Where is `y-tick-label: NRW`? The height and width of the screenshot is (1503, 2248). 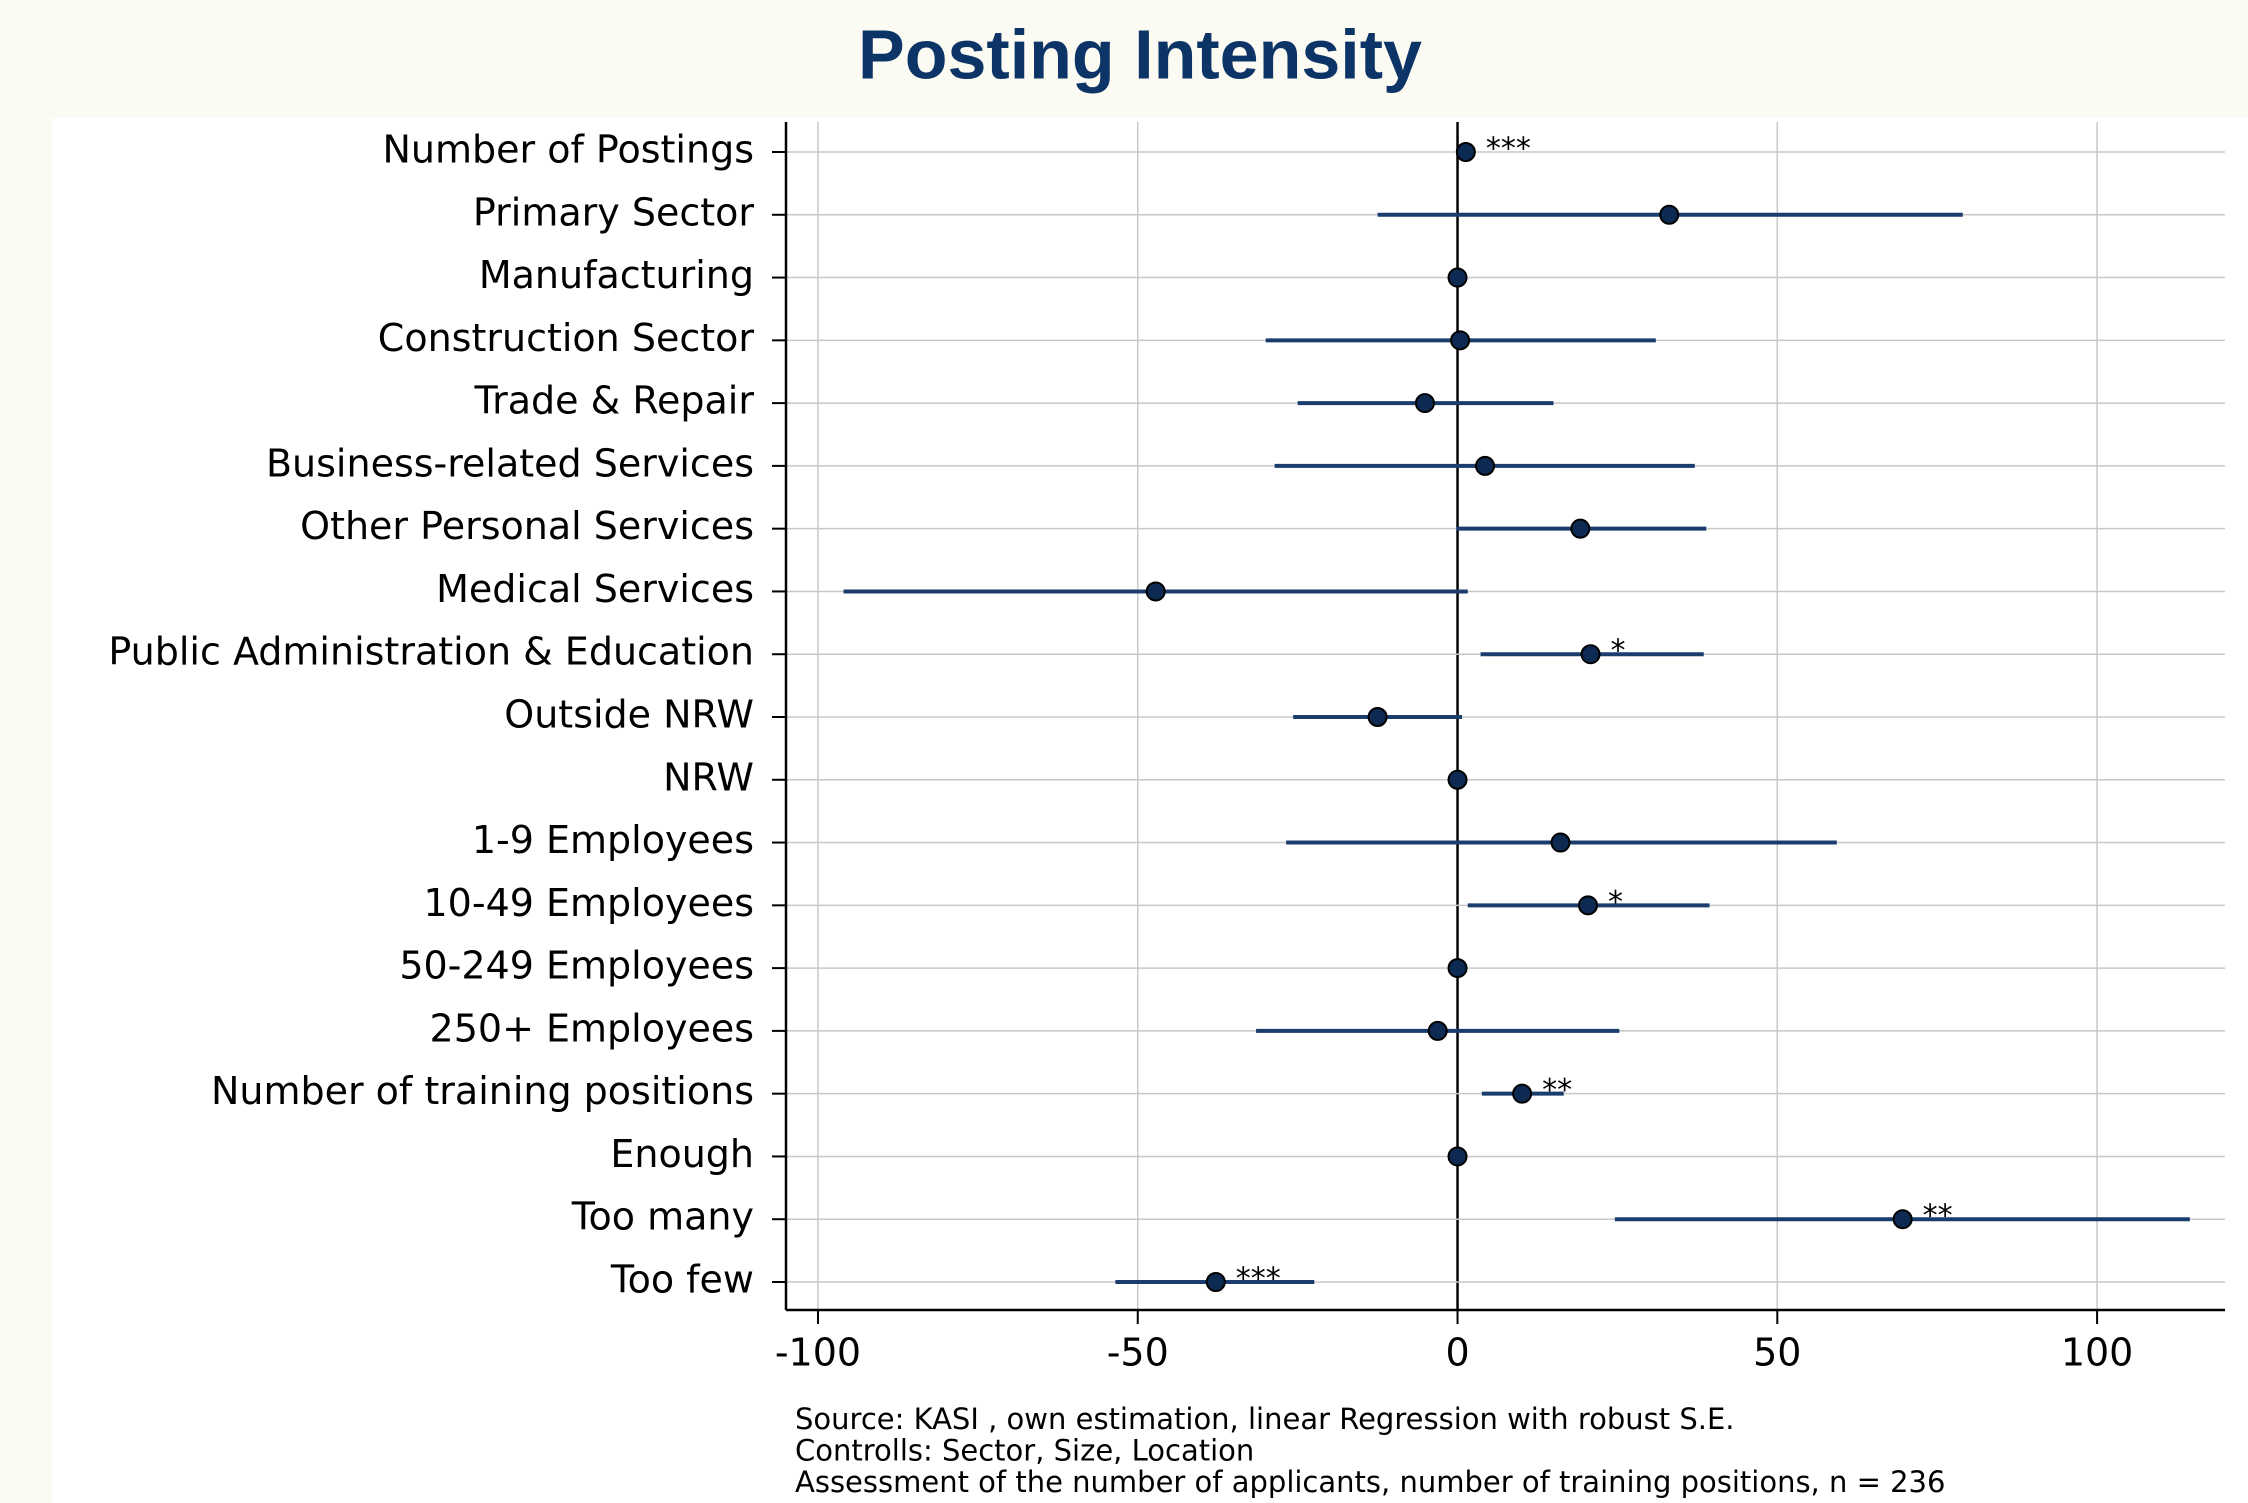 y-tick-label: NRW is located at coordinates (708, 777).